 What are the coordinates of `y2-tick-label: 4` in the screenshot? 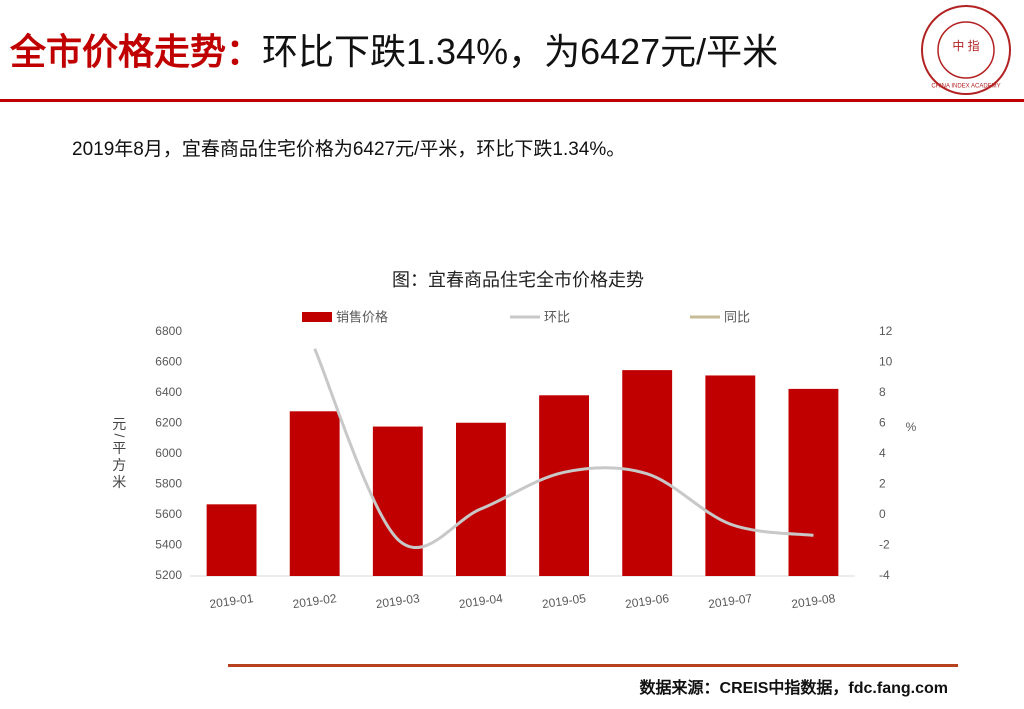 It's located at (882, 453).